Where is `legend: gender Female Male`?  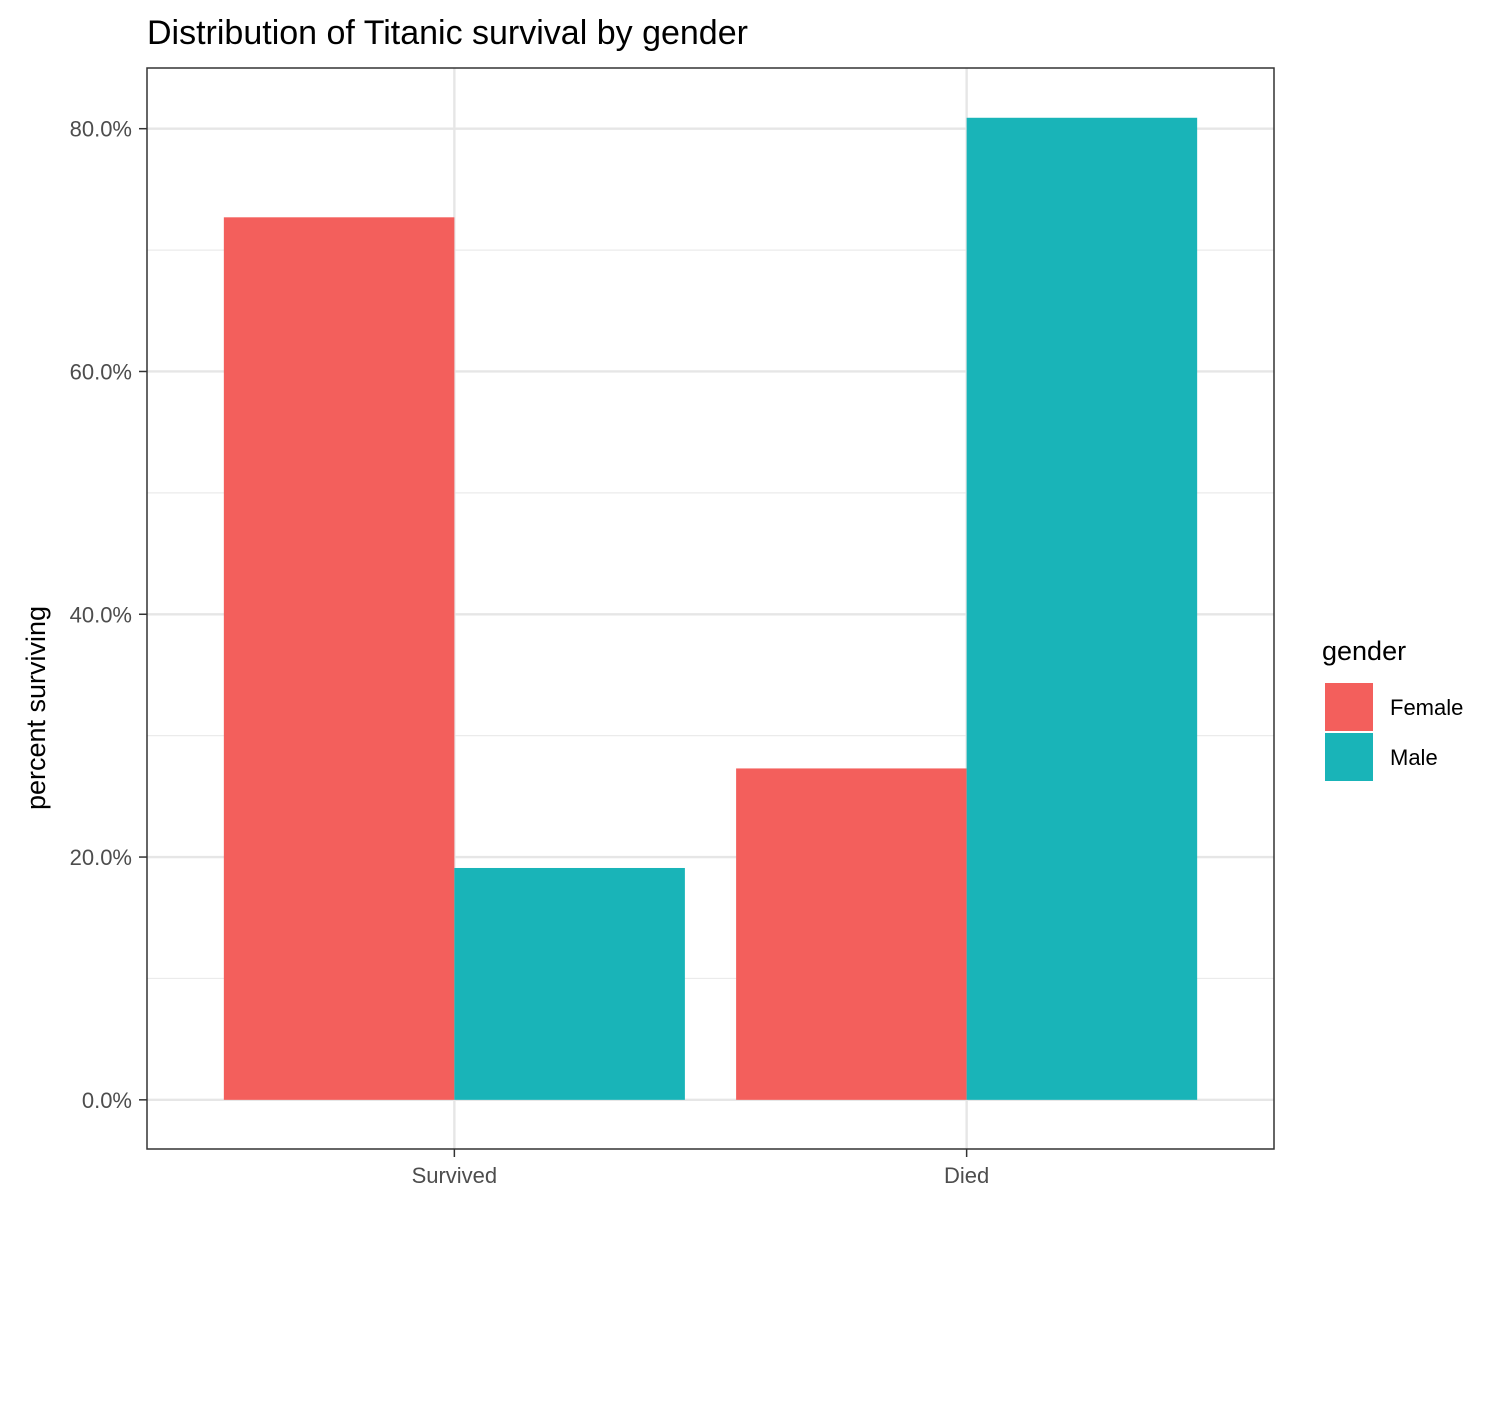
legend: gender Female Male is located at coordinates (1392, 708).